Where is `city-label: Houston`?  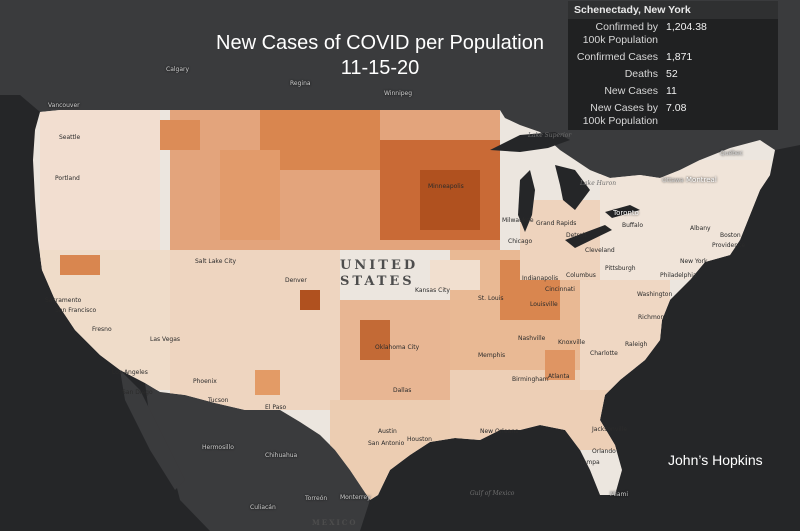
city-label: Houston is located at coordinates (419, 439).